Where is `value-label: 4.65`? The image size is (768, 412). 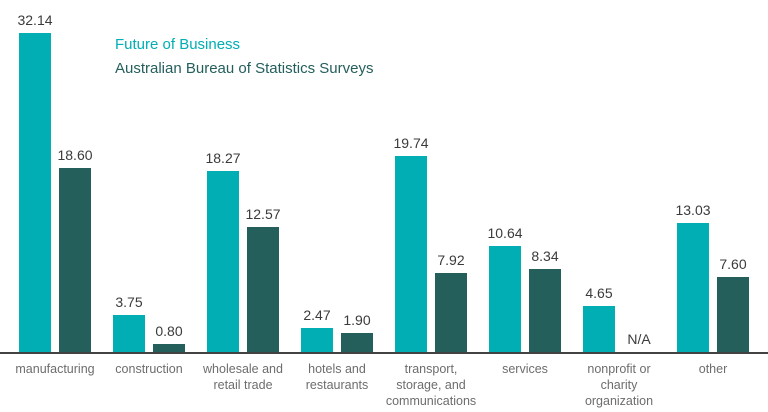
value-label: 4.65 is located at coordinates (599, 292).